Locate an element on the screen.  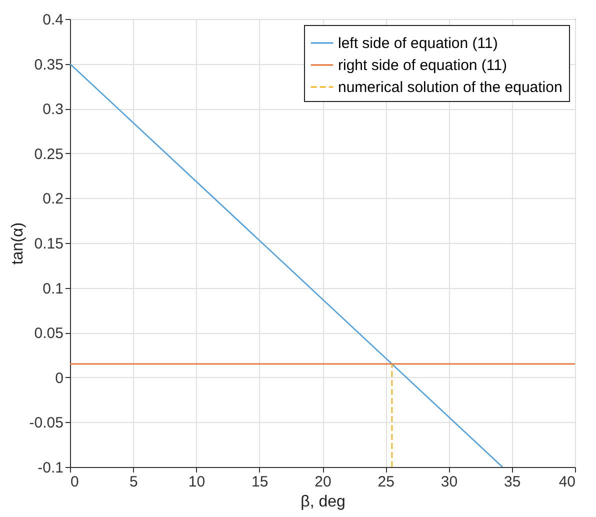
y-axis-title: tan(α) is located at coordinates (17, 243).